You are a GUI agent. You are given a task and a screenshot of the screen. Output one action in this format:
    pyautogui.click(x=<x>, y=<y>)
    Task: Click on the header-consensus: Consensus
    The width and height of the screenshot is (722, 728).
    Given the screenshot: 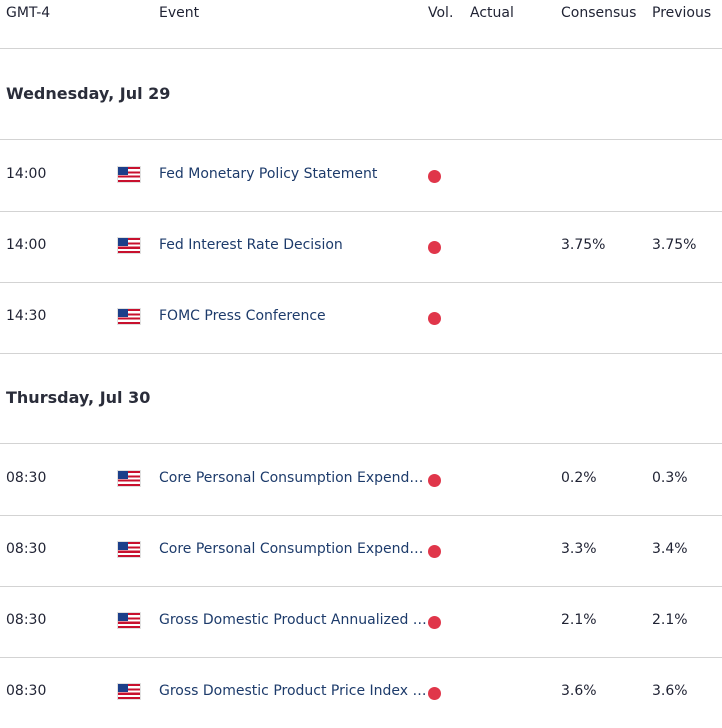 What is the action you would take?
    pyautogui.click(x=599, y=13)
    